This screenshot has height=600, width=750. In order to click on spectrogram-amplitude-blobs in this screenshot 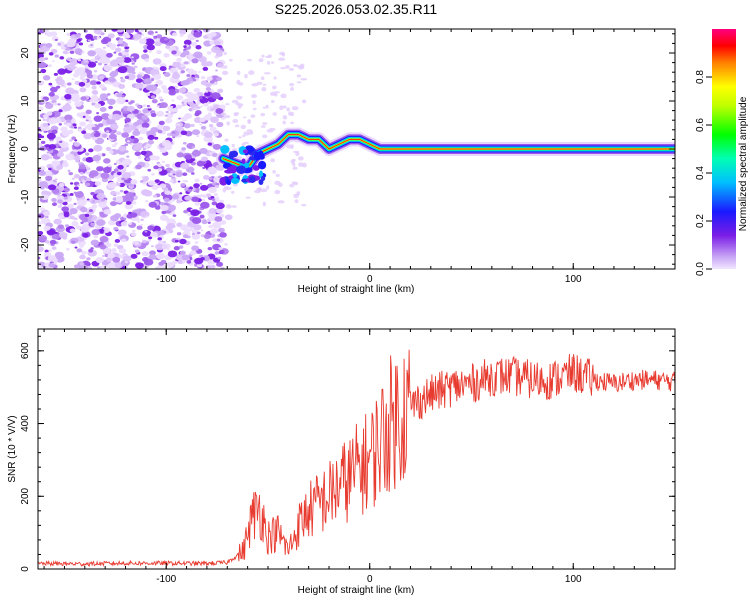, I will do `click(173, 149)`.